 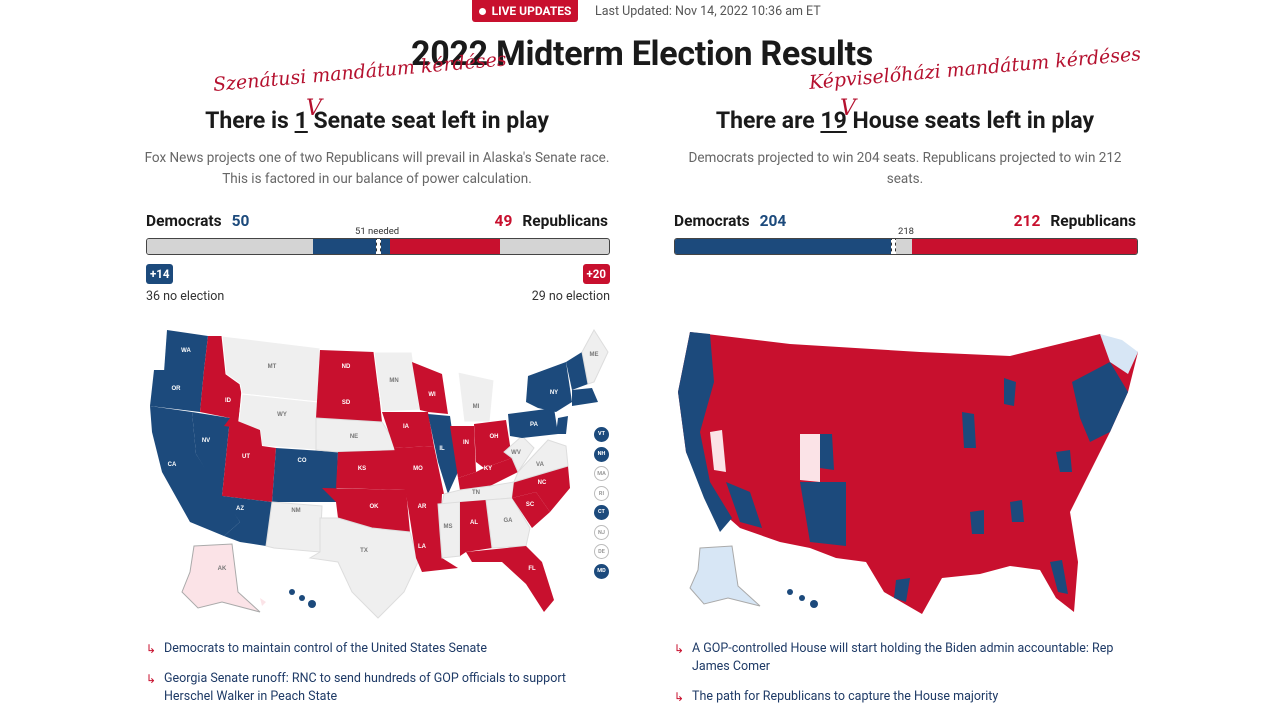 What do you see at coordinates (601, 493) in the screenshot?
I see `small-state-ri: RI` at bounding box center [601, 493].